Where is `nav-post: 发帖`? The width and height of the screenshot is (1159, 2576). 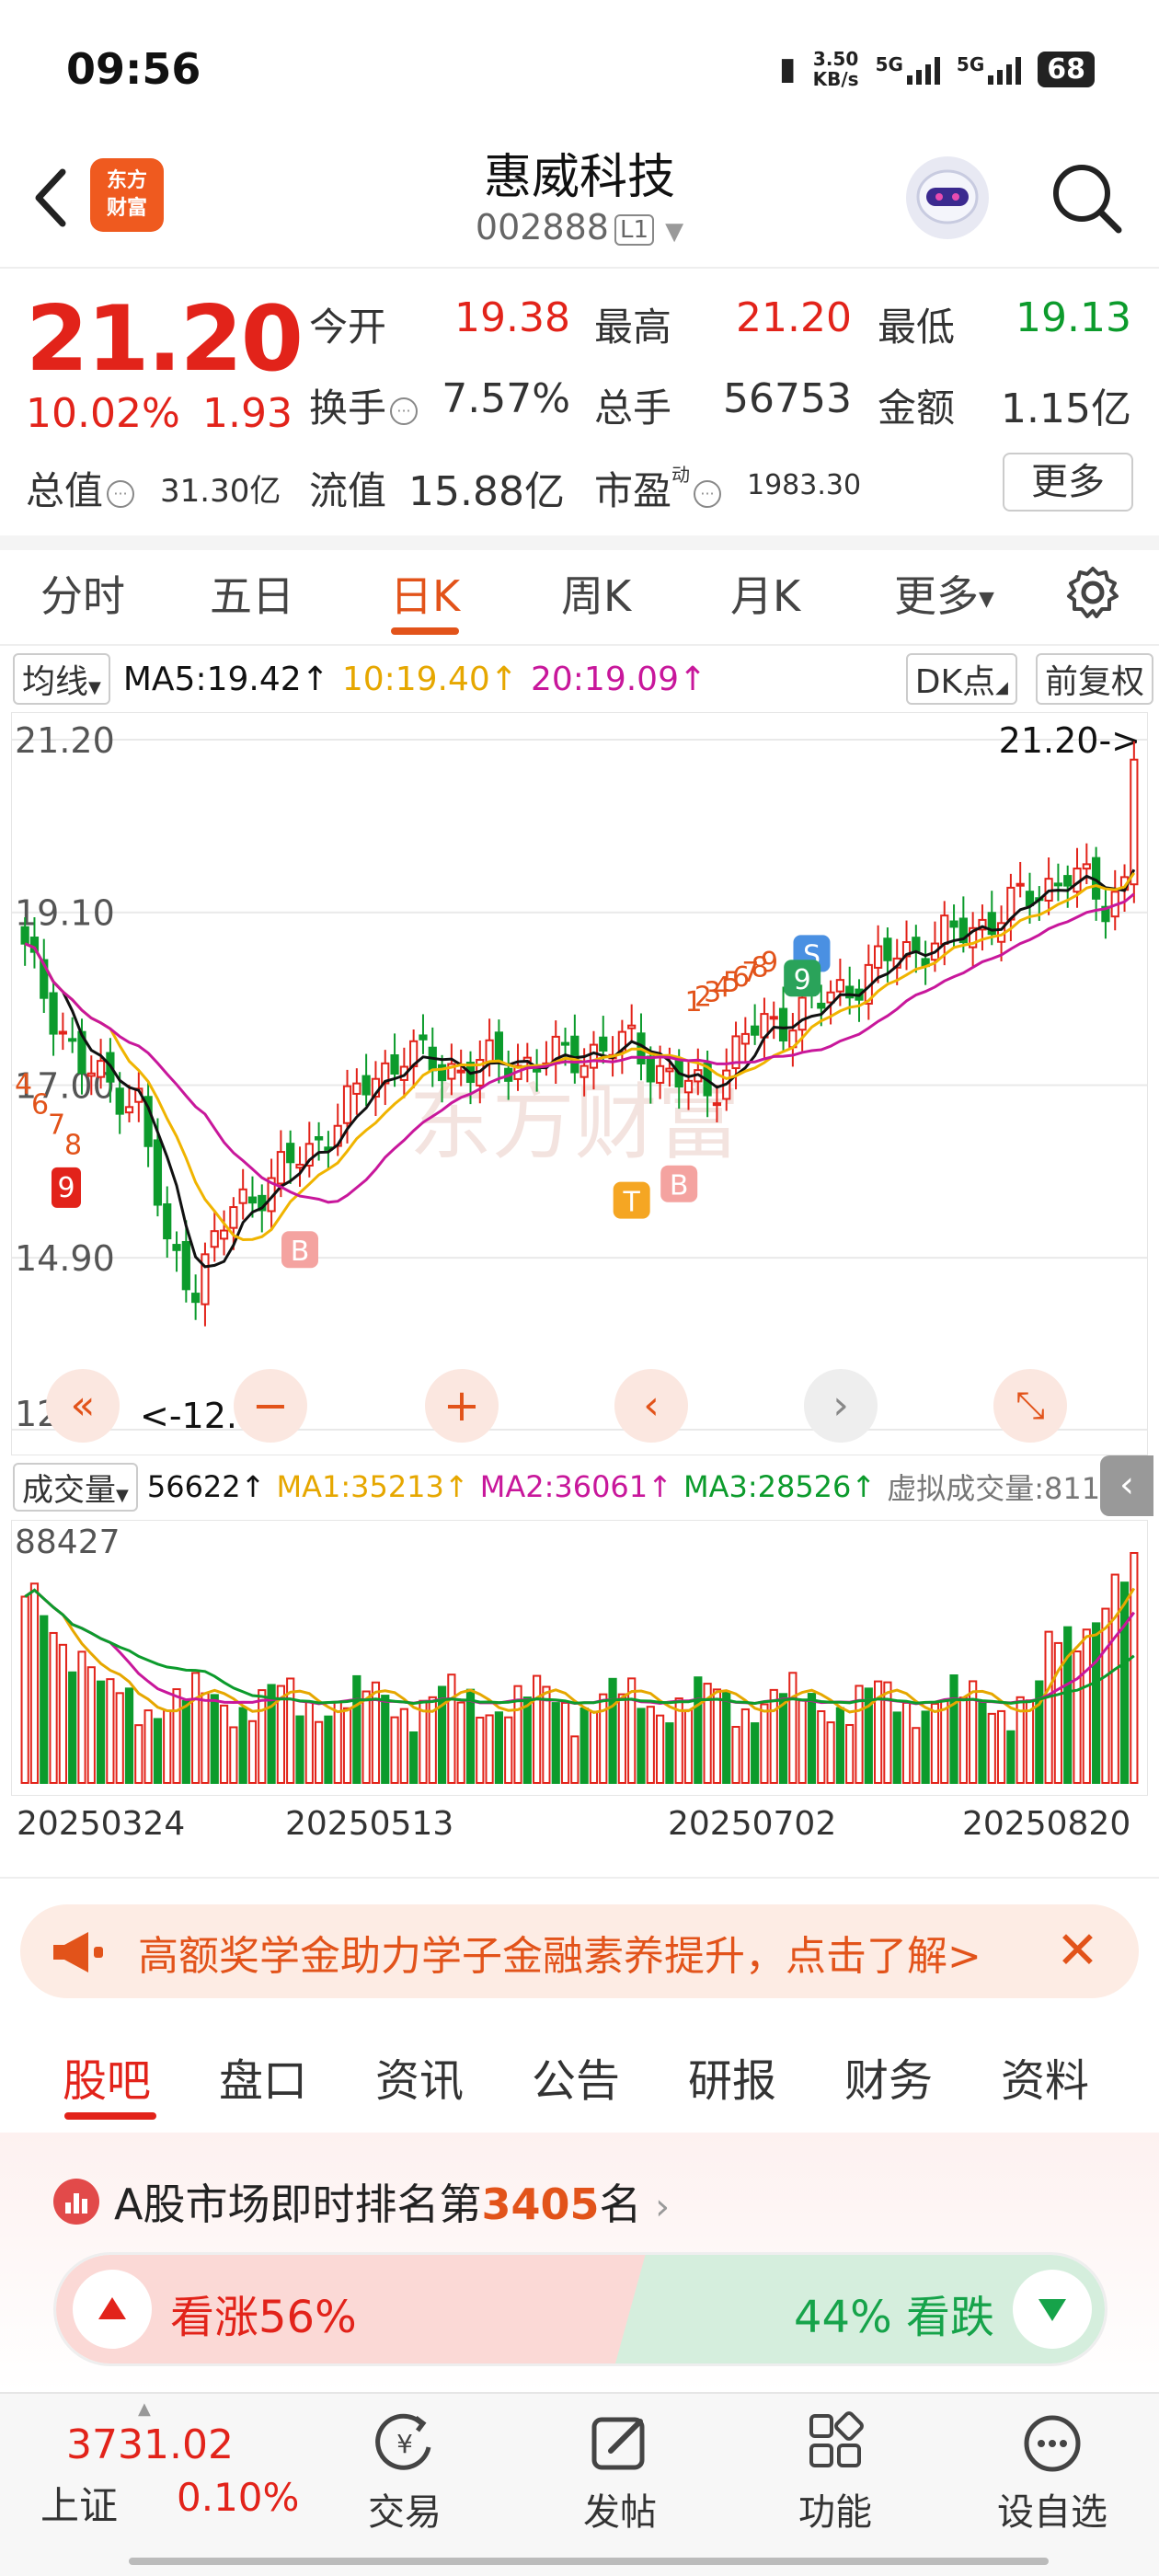
nav-post: 发帖 is located at coordinates (620, 2470).